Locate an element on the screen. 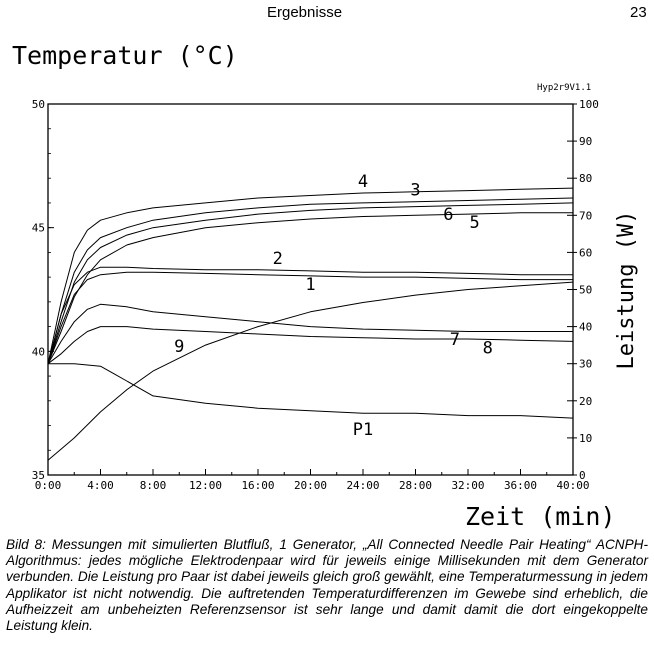  x-tick-label: 20:00 is located at coordinates (310, 485).